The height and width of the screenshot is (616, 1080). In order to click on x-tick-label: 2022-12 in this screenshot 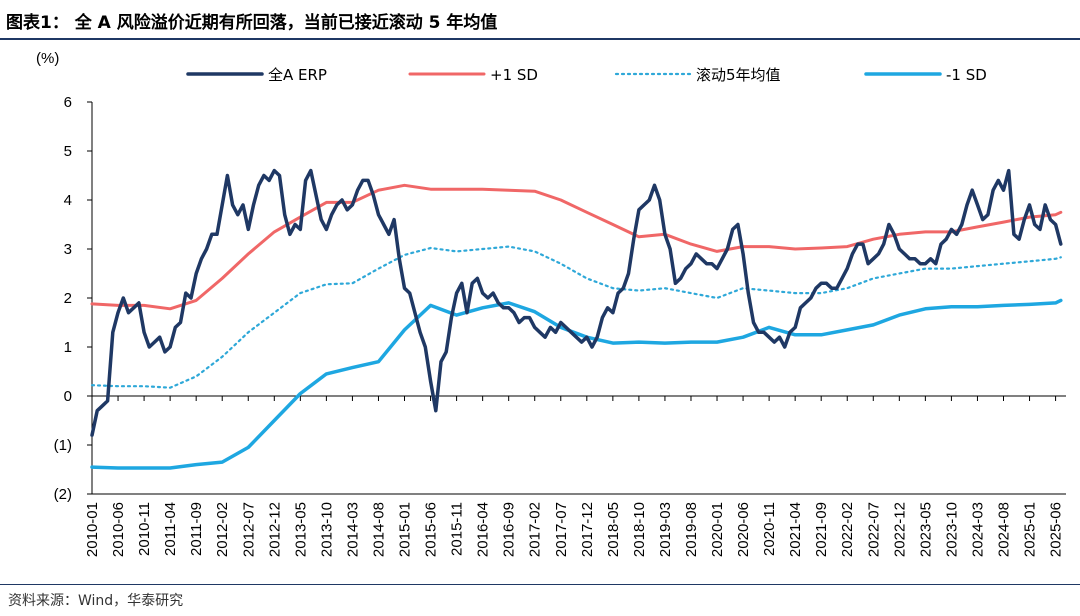, I will do `click(899, 529)`.